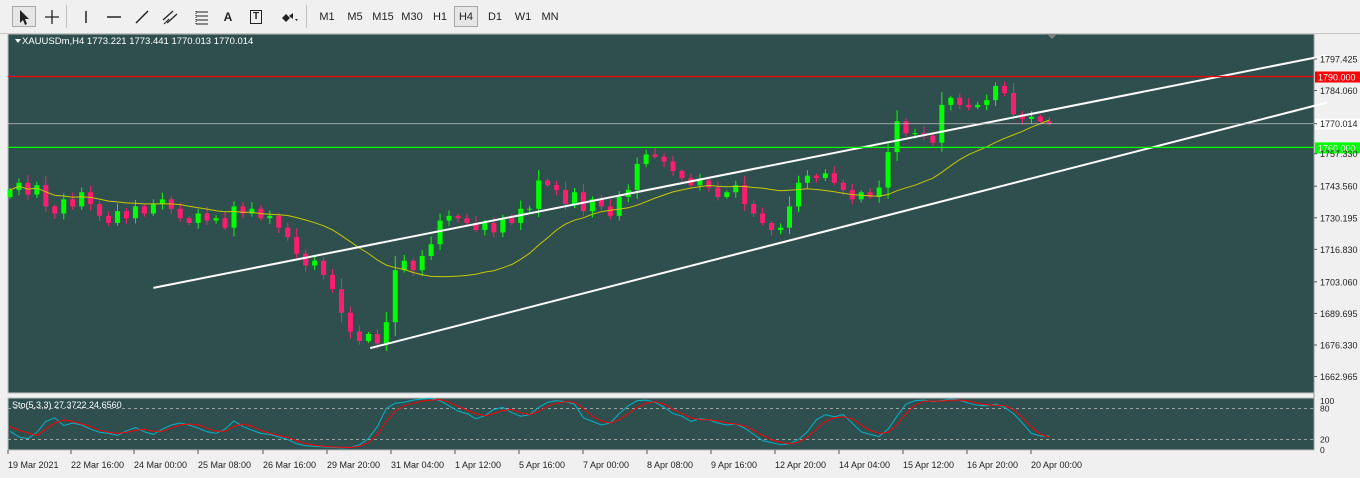 The height and width of the screenshot is (478, 1360). I want to click on time-tick-label: 22 Mar 16:00, so click(97, 465).